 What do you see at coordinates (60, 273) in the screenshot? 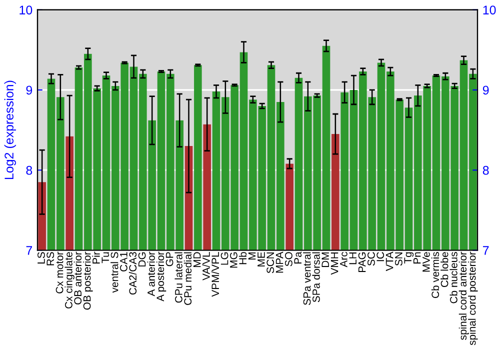
I see `x-tick-label: Cx motor` at bounding box center [60, 273].